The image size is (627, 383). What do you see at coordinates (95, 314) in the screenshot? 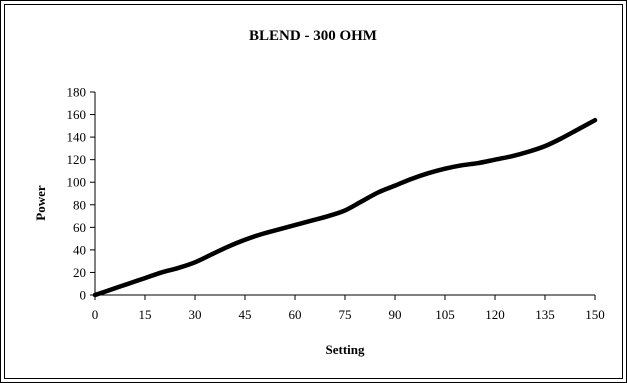
I see `x-tick-label: 0` at bounding box center [95, 314].